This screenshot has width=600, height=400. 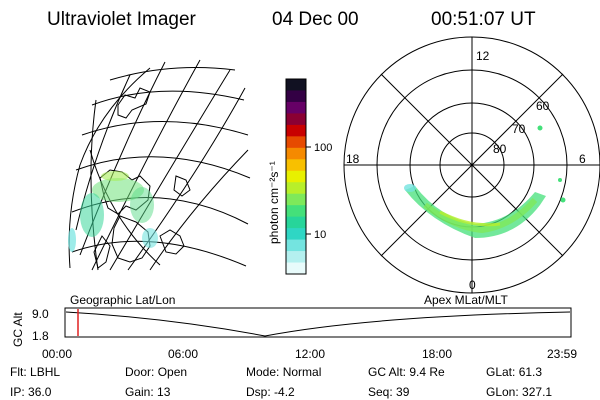 What do you see at coordinates (380, 392) in the screenshot?
I see `status-label: Seq:` at bounding box center [380, 392].